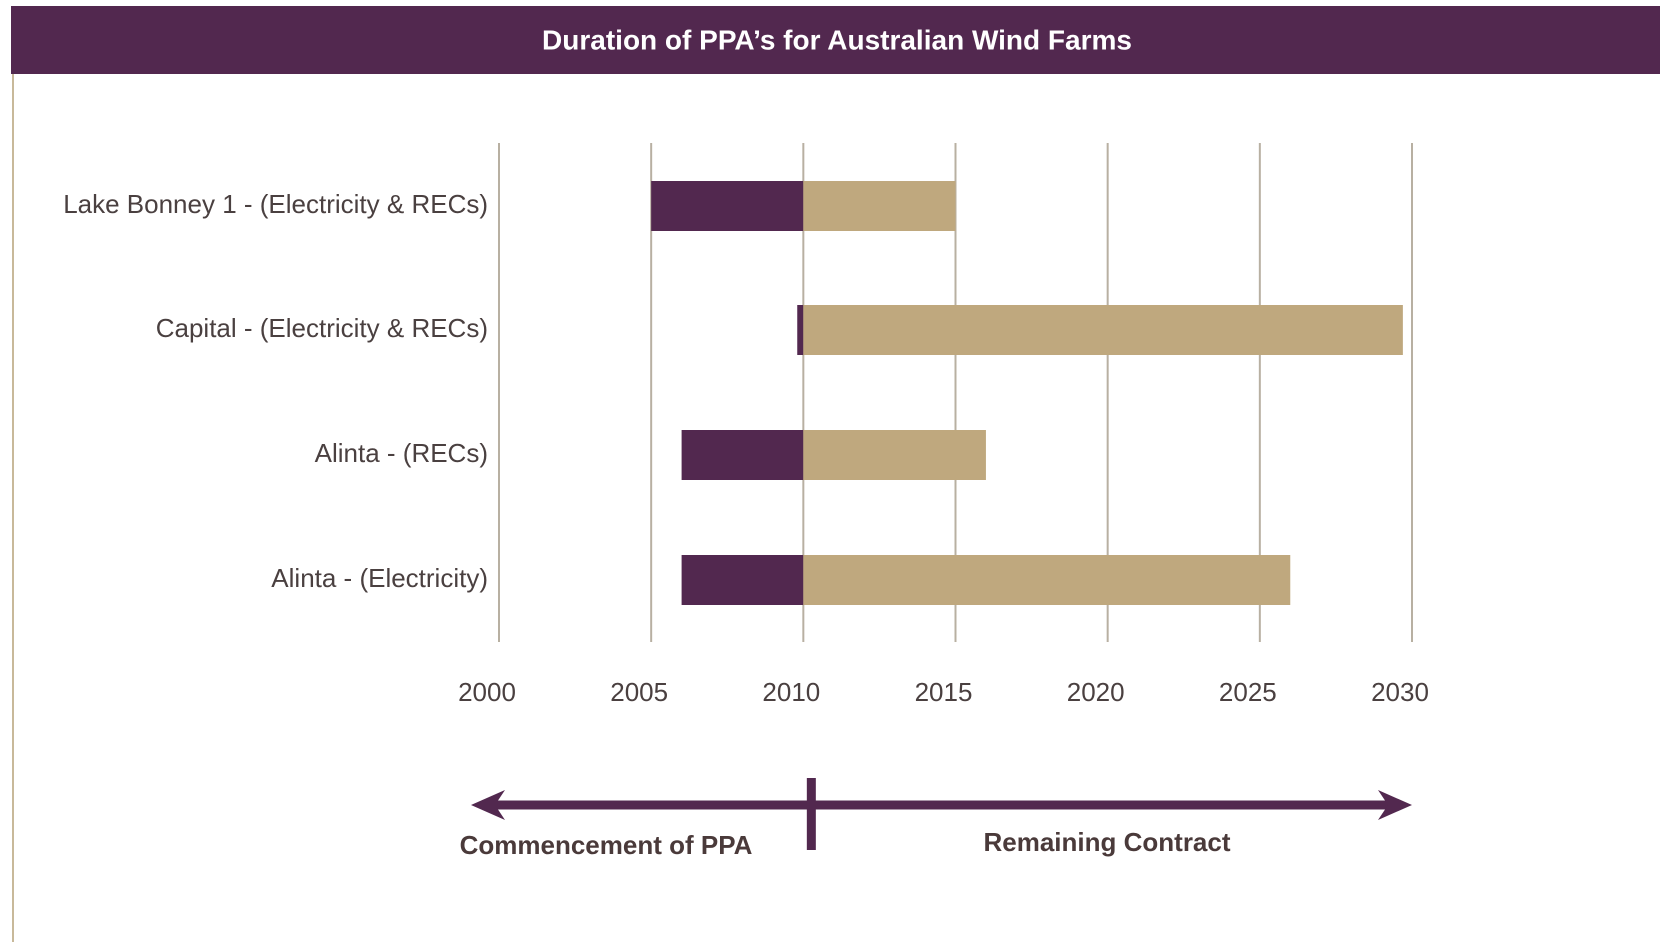 The width and height of the screenshot is (1660, 942). Describe the element at coordinates (1106, 842) in the screenshot. I see `annotation: Remaining Contract` at that location.